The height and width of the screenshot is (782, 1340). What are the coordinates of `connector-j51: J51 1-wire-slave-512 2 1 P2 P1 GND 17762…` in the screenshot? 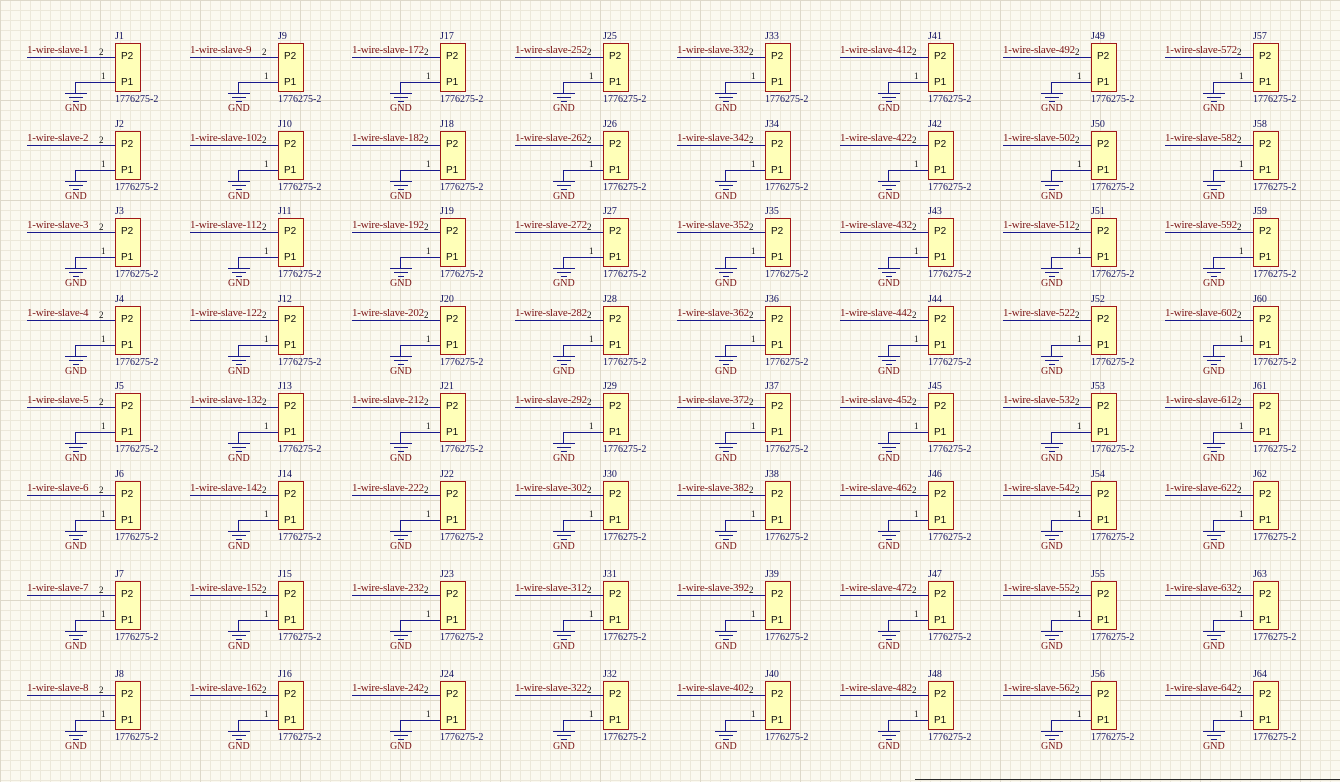 It's located at (1083, 247).